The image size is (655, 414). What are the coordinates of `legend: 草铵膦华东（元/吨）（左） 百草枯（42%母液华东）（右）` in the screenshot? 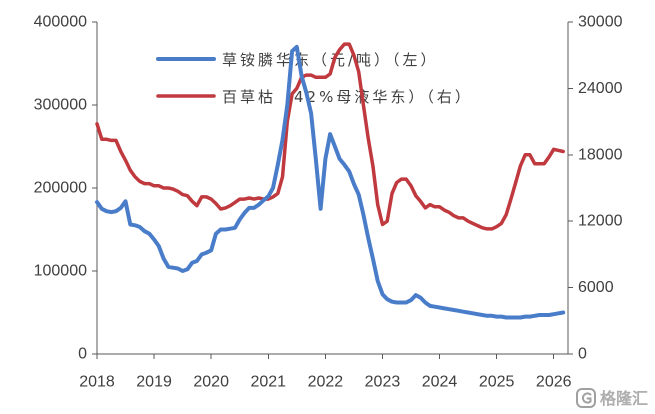 It's located at (314, 78).